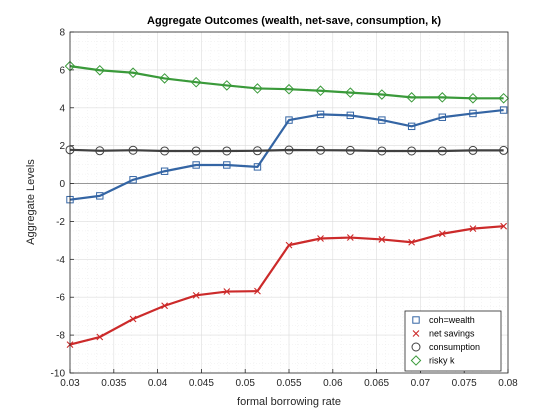  What do you see at coordinates (62, 108) in the screenshot?
I see `y-tick-label: 4` at bounding box center [62, 108].